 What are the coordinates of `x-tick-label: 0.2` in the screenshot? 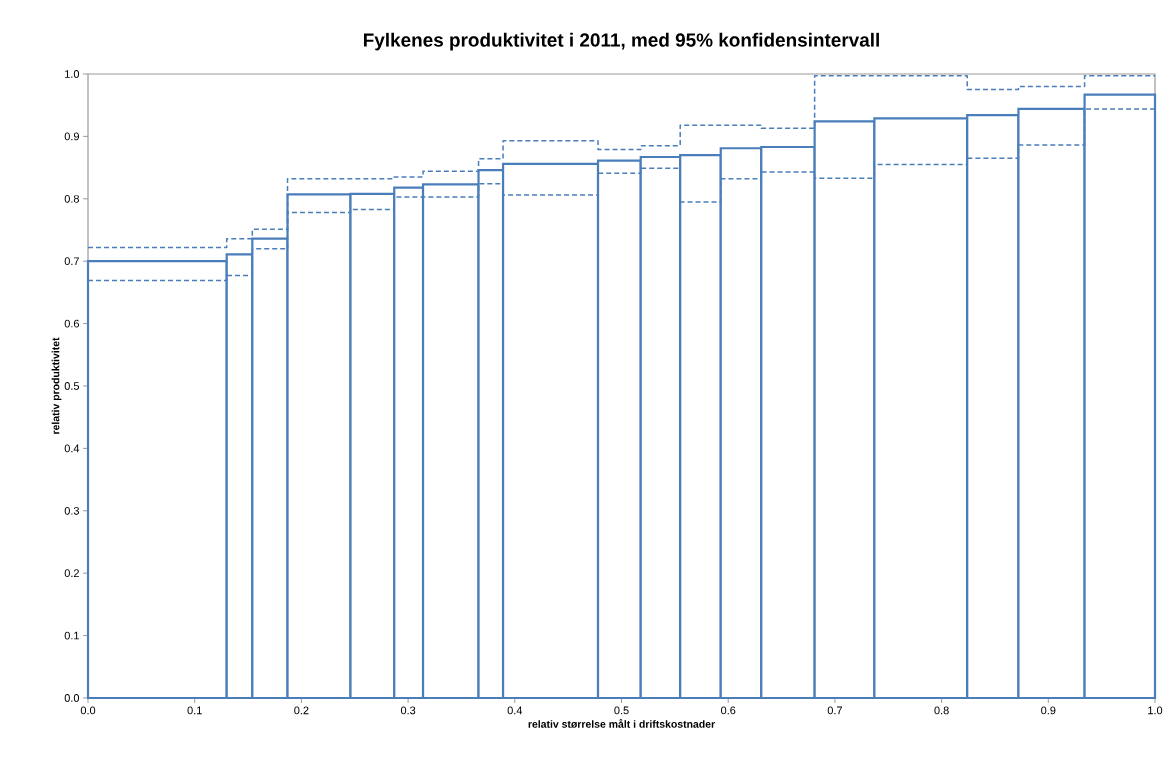 It's located at (301, 710).